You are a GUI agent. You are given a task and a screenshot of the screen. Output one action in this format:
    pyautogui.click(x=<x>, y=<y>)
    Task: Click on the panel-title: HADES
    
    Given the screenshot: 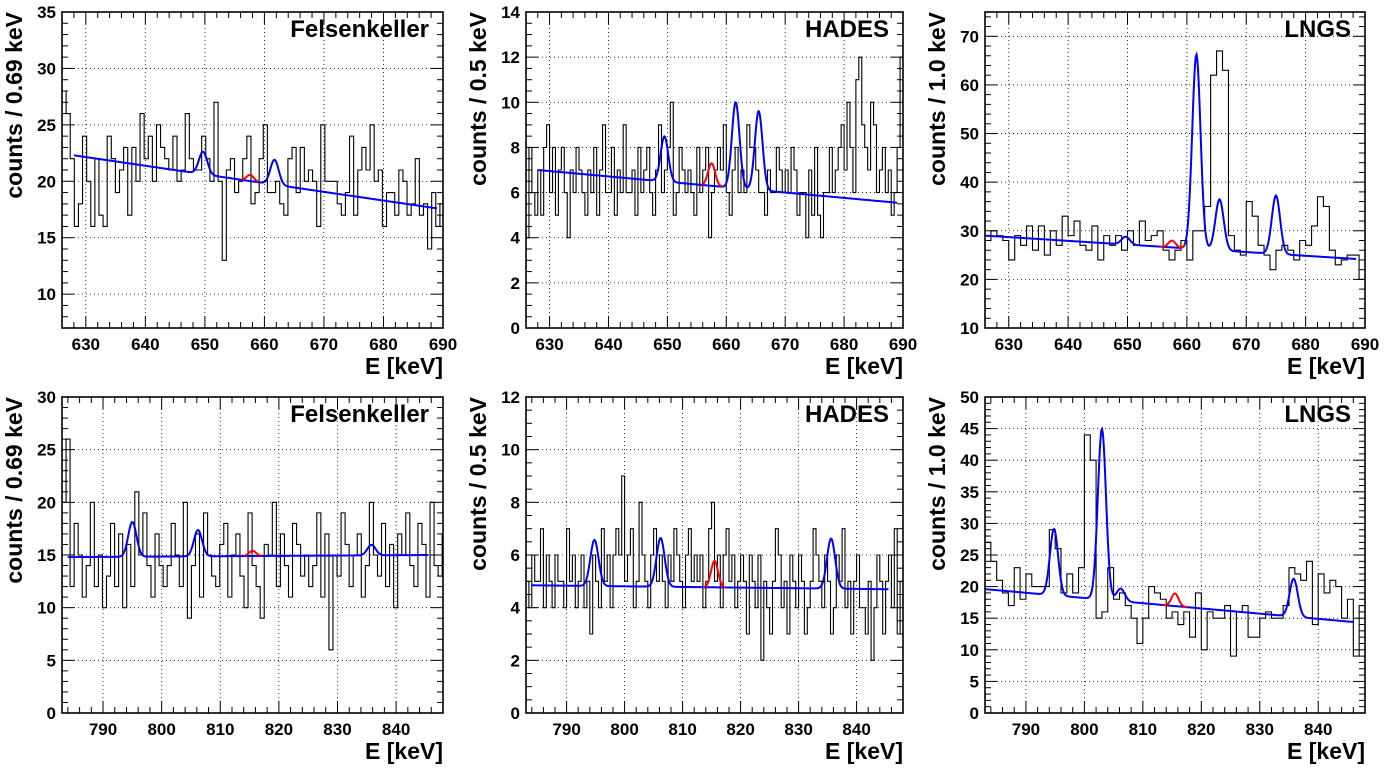 What is the action you would take?
    pyautogui.click(x=847, y=414)
    